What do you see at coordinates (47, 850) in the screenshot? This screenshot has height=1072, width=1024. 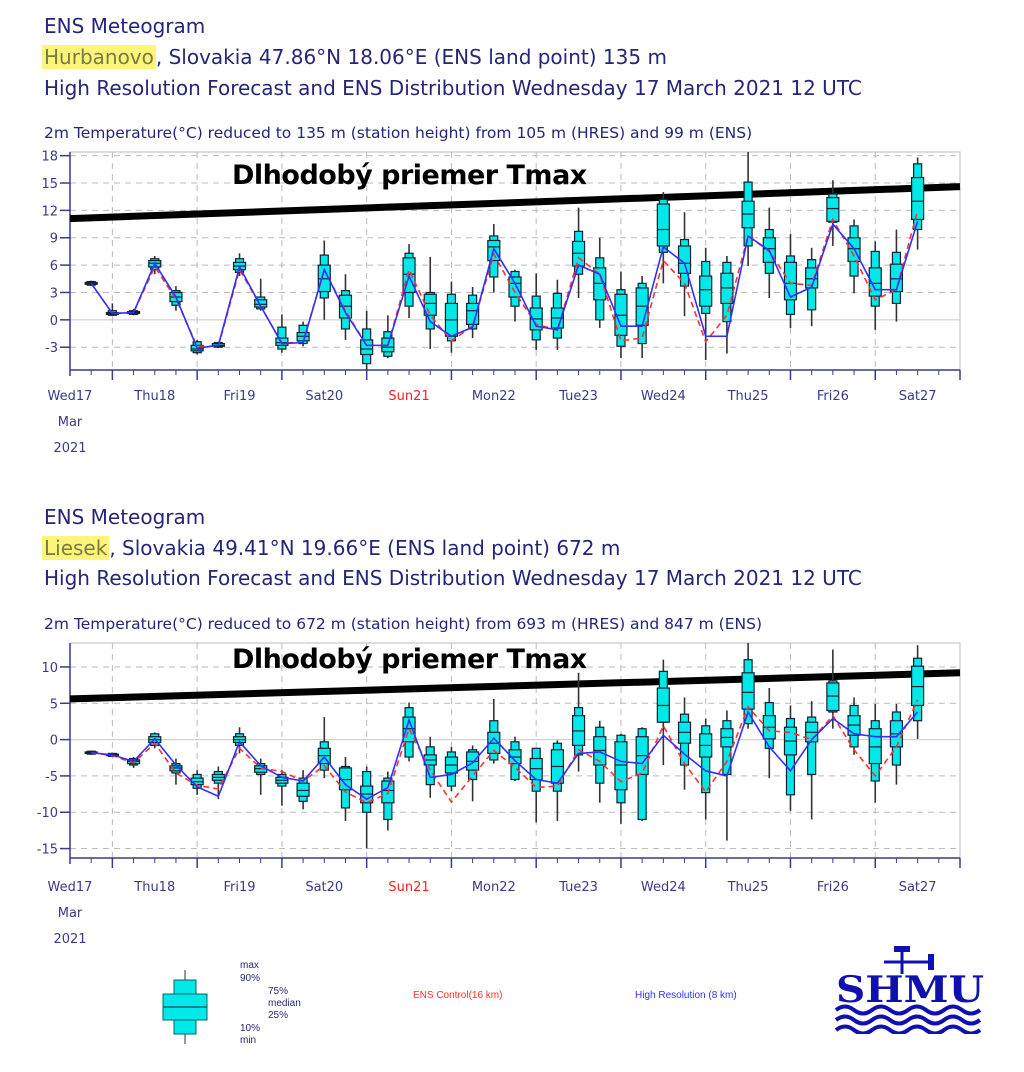 I see `y-tick-label: -15` at bounding box center [47, 850].